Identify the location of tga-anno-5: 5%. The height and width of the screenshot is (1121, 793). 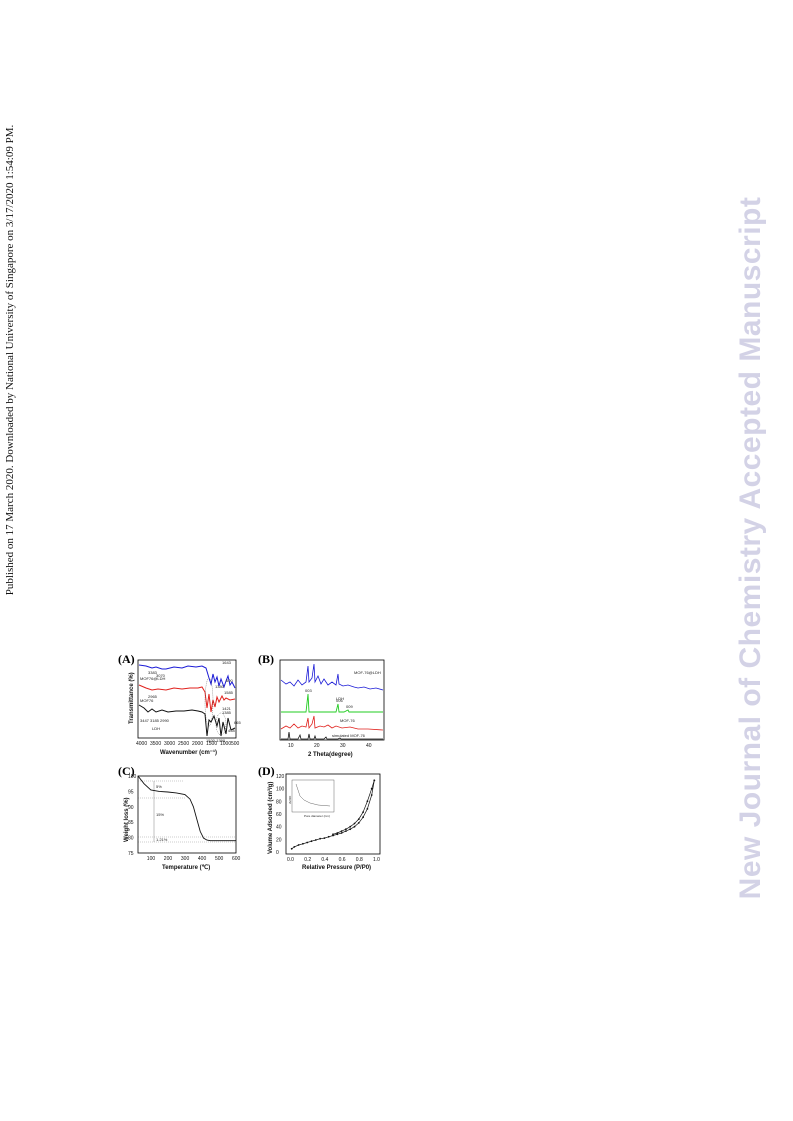
(159, 786).